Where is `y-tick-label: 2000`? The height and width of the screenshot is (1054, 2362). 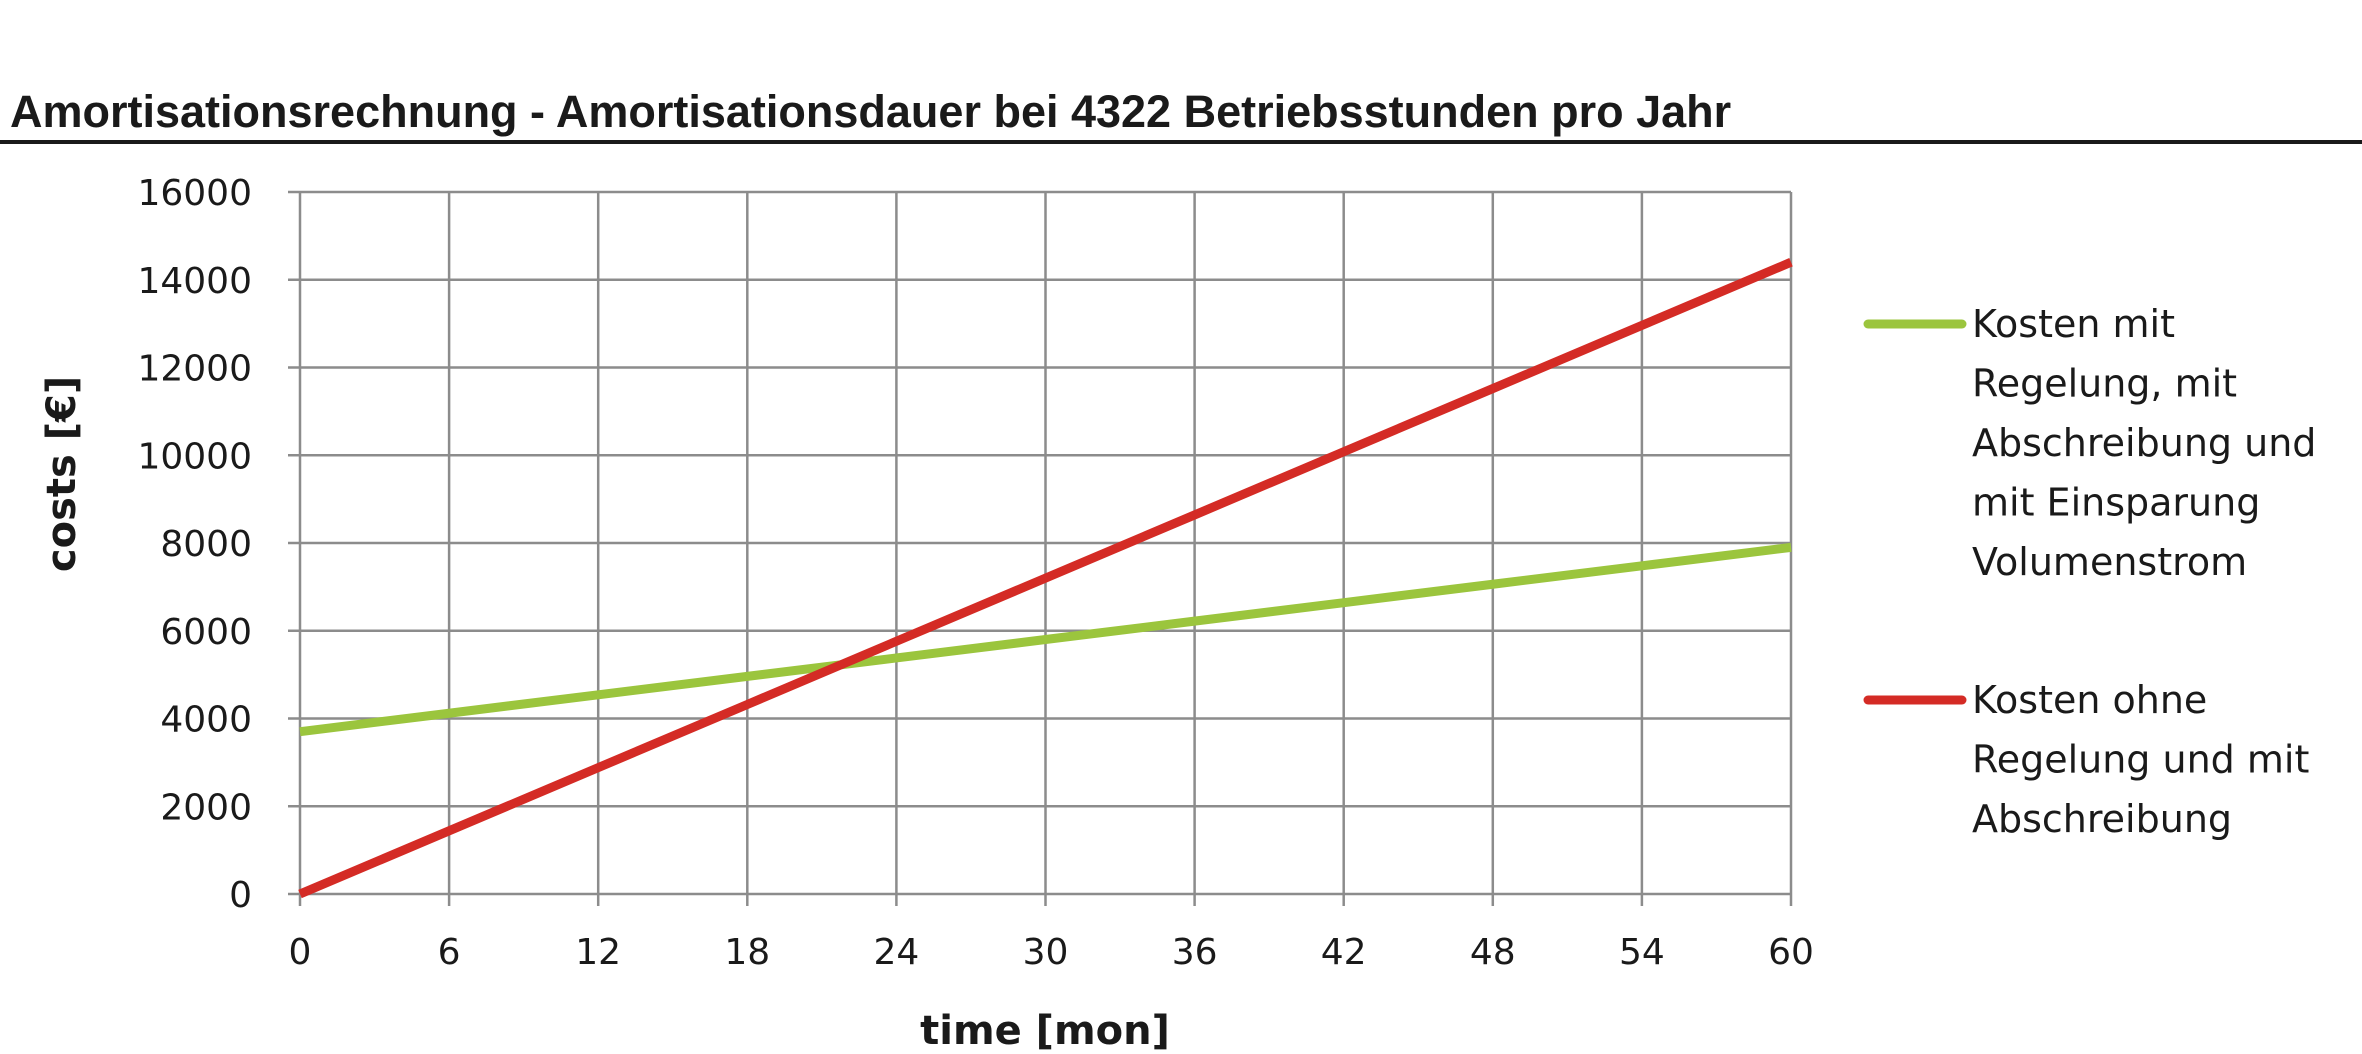 y-tick-label: 2000 is located at coordinates (206, 807).